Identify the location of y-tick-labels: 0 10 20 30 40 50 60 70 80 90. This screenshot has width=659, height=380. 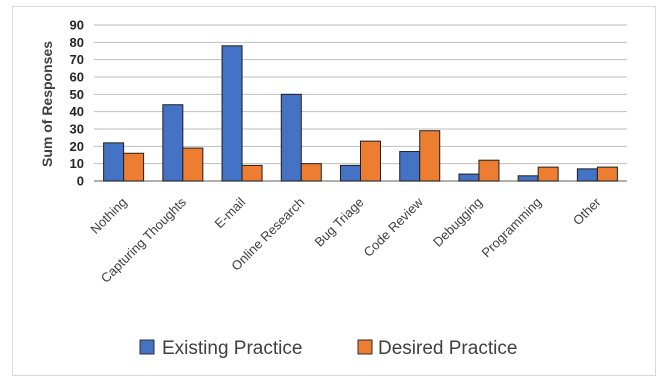
(77, 103).